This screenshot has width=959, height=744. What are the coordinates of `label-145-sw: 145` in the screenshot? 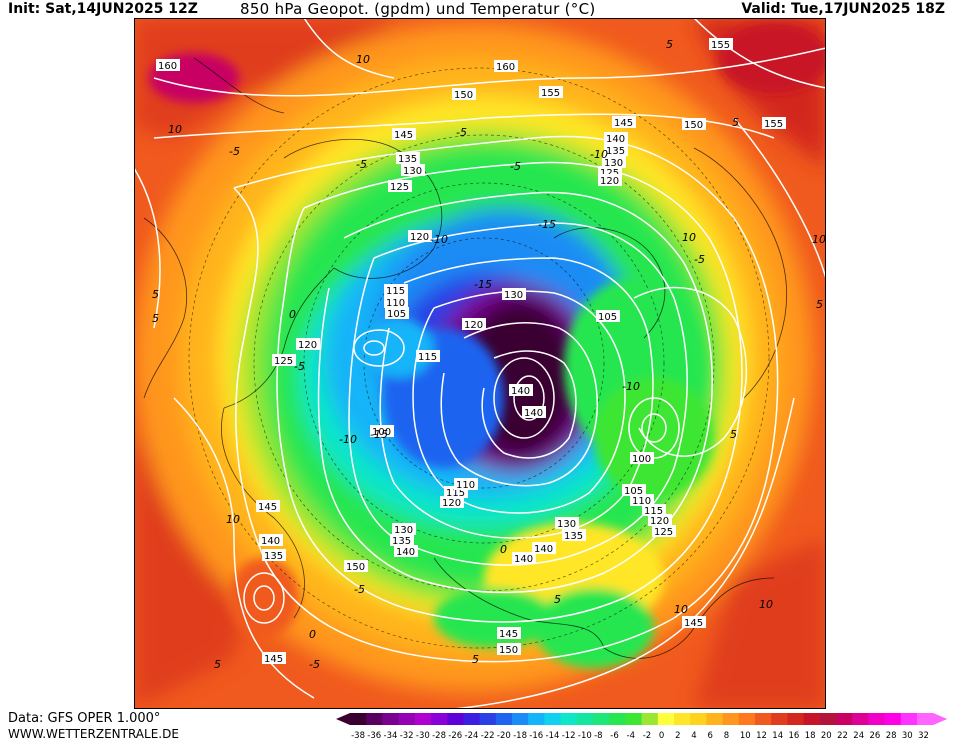 It's located at (274, 658).